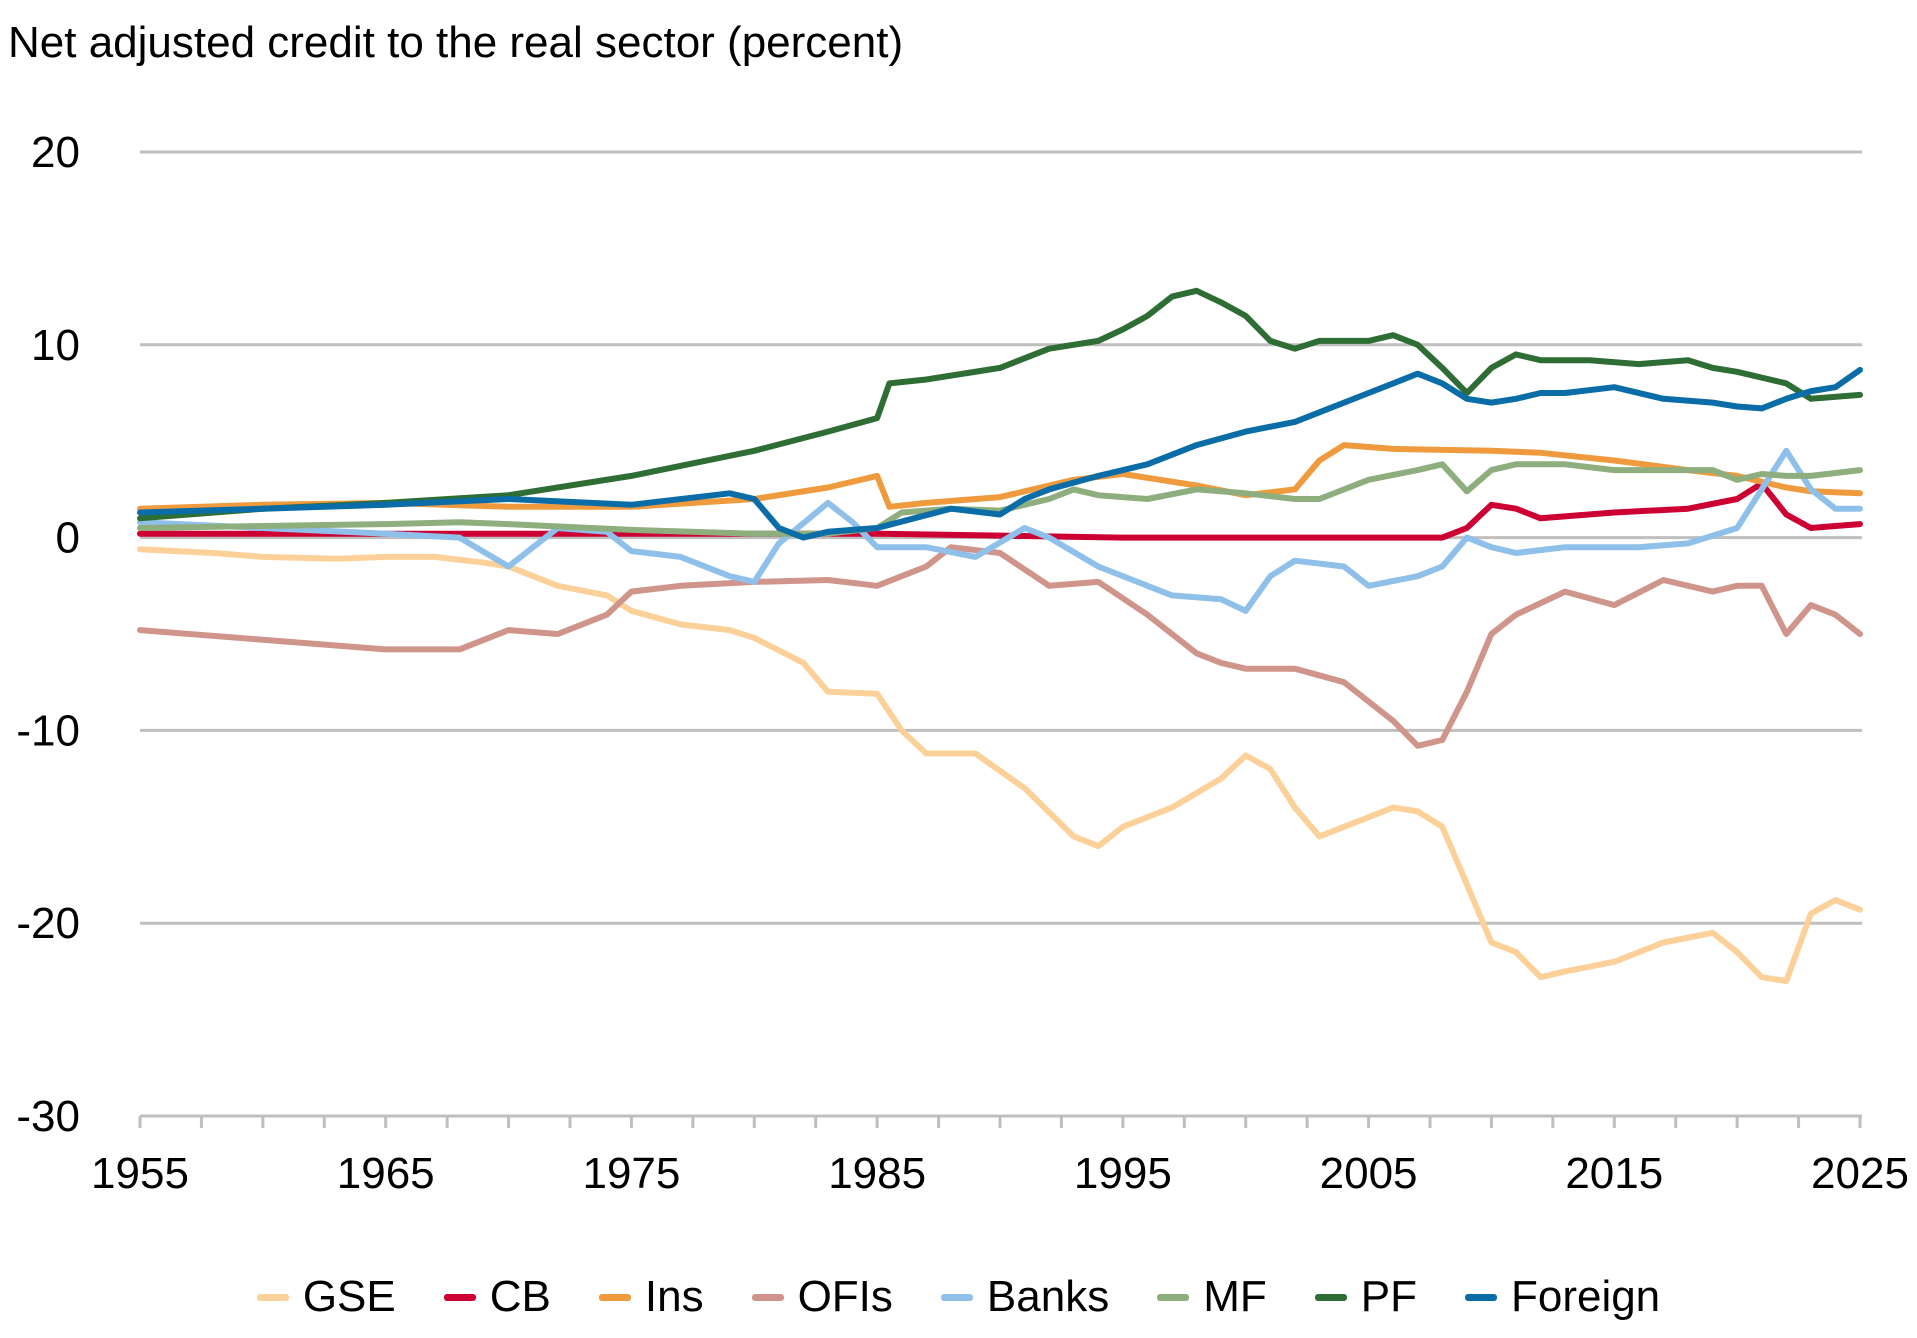  I want to click on y-tick-label: 0, so click(68, 538).